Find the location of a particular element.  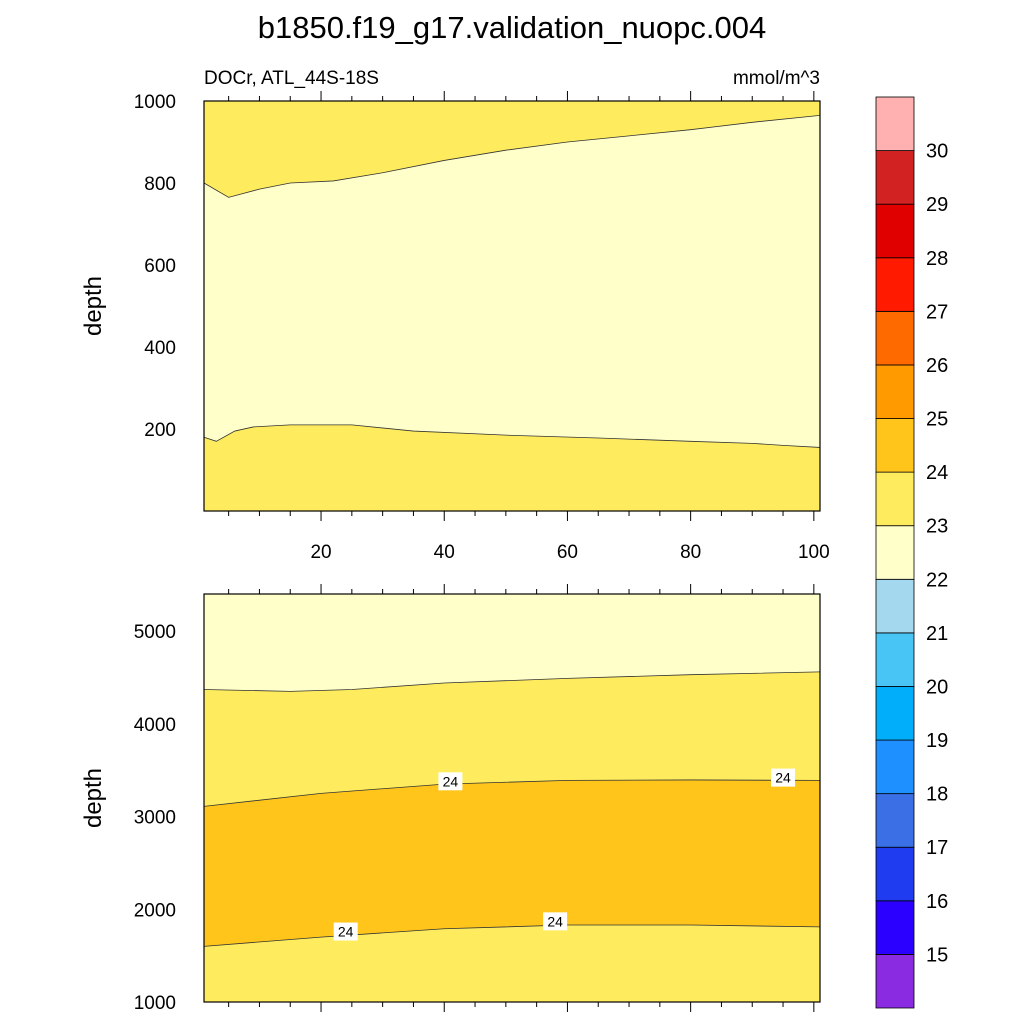

y-tick-label: 800 is located at coordinates (160, 184).